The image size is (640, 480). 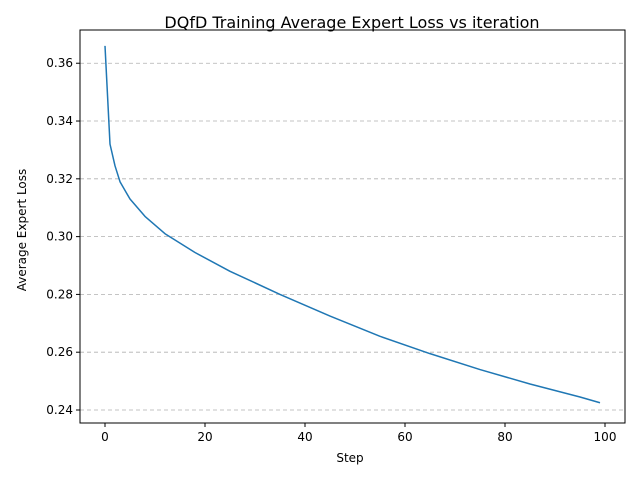 What do you see at coordinates (59, 410) in the screenshot?
I see `y-tick-label: 0.24` at bounding box center [59, 410].